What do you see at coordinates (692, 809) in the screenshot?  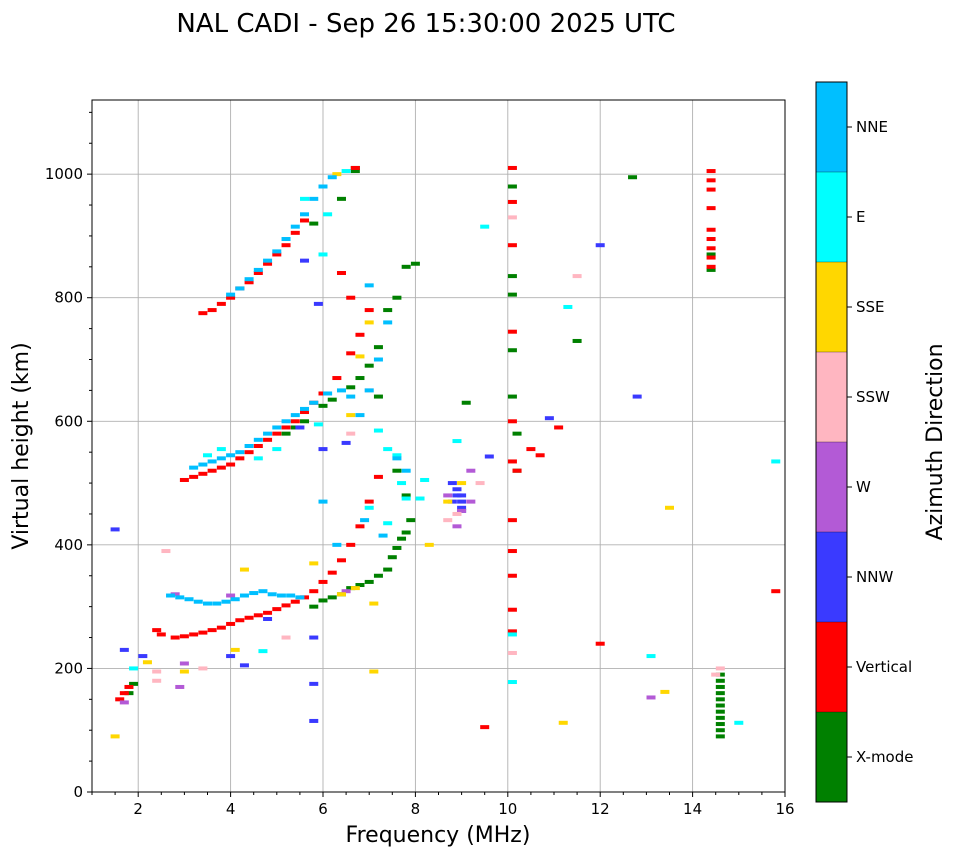 I see `x-tick-label: 14` at bounding box center [692, 809].